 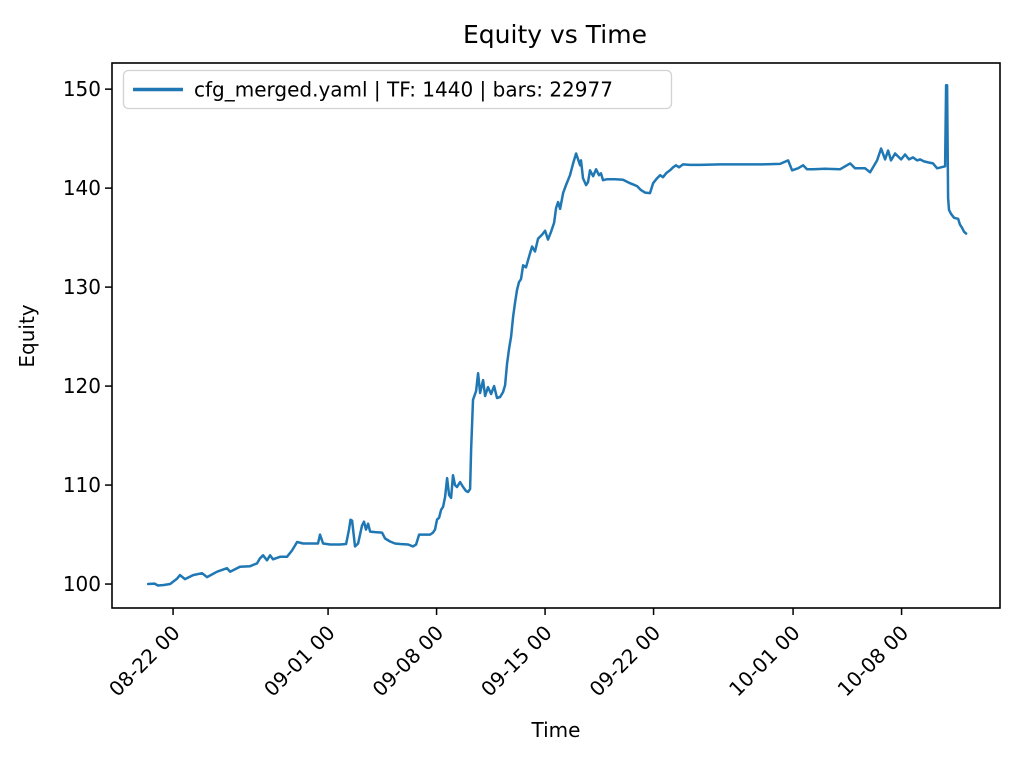 What do you see at coordinates (82, 287) in the screenshot?
I see `y-tick-label: 130` at bounding box center [82, 287].